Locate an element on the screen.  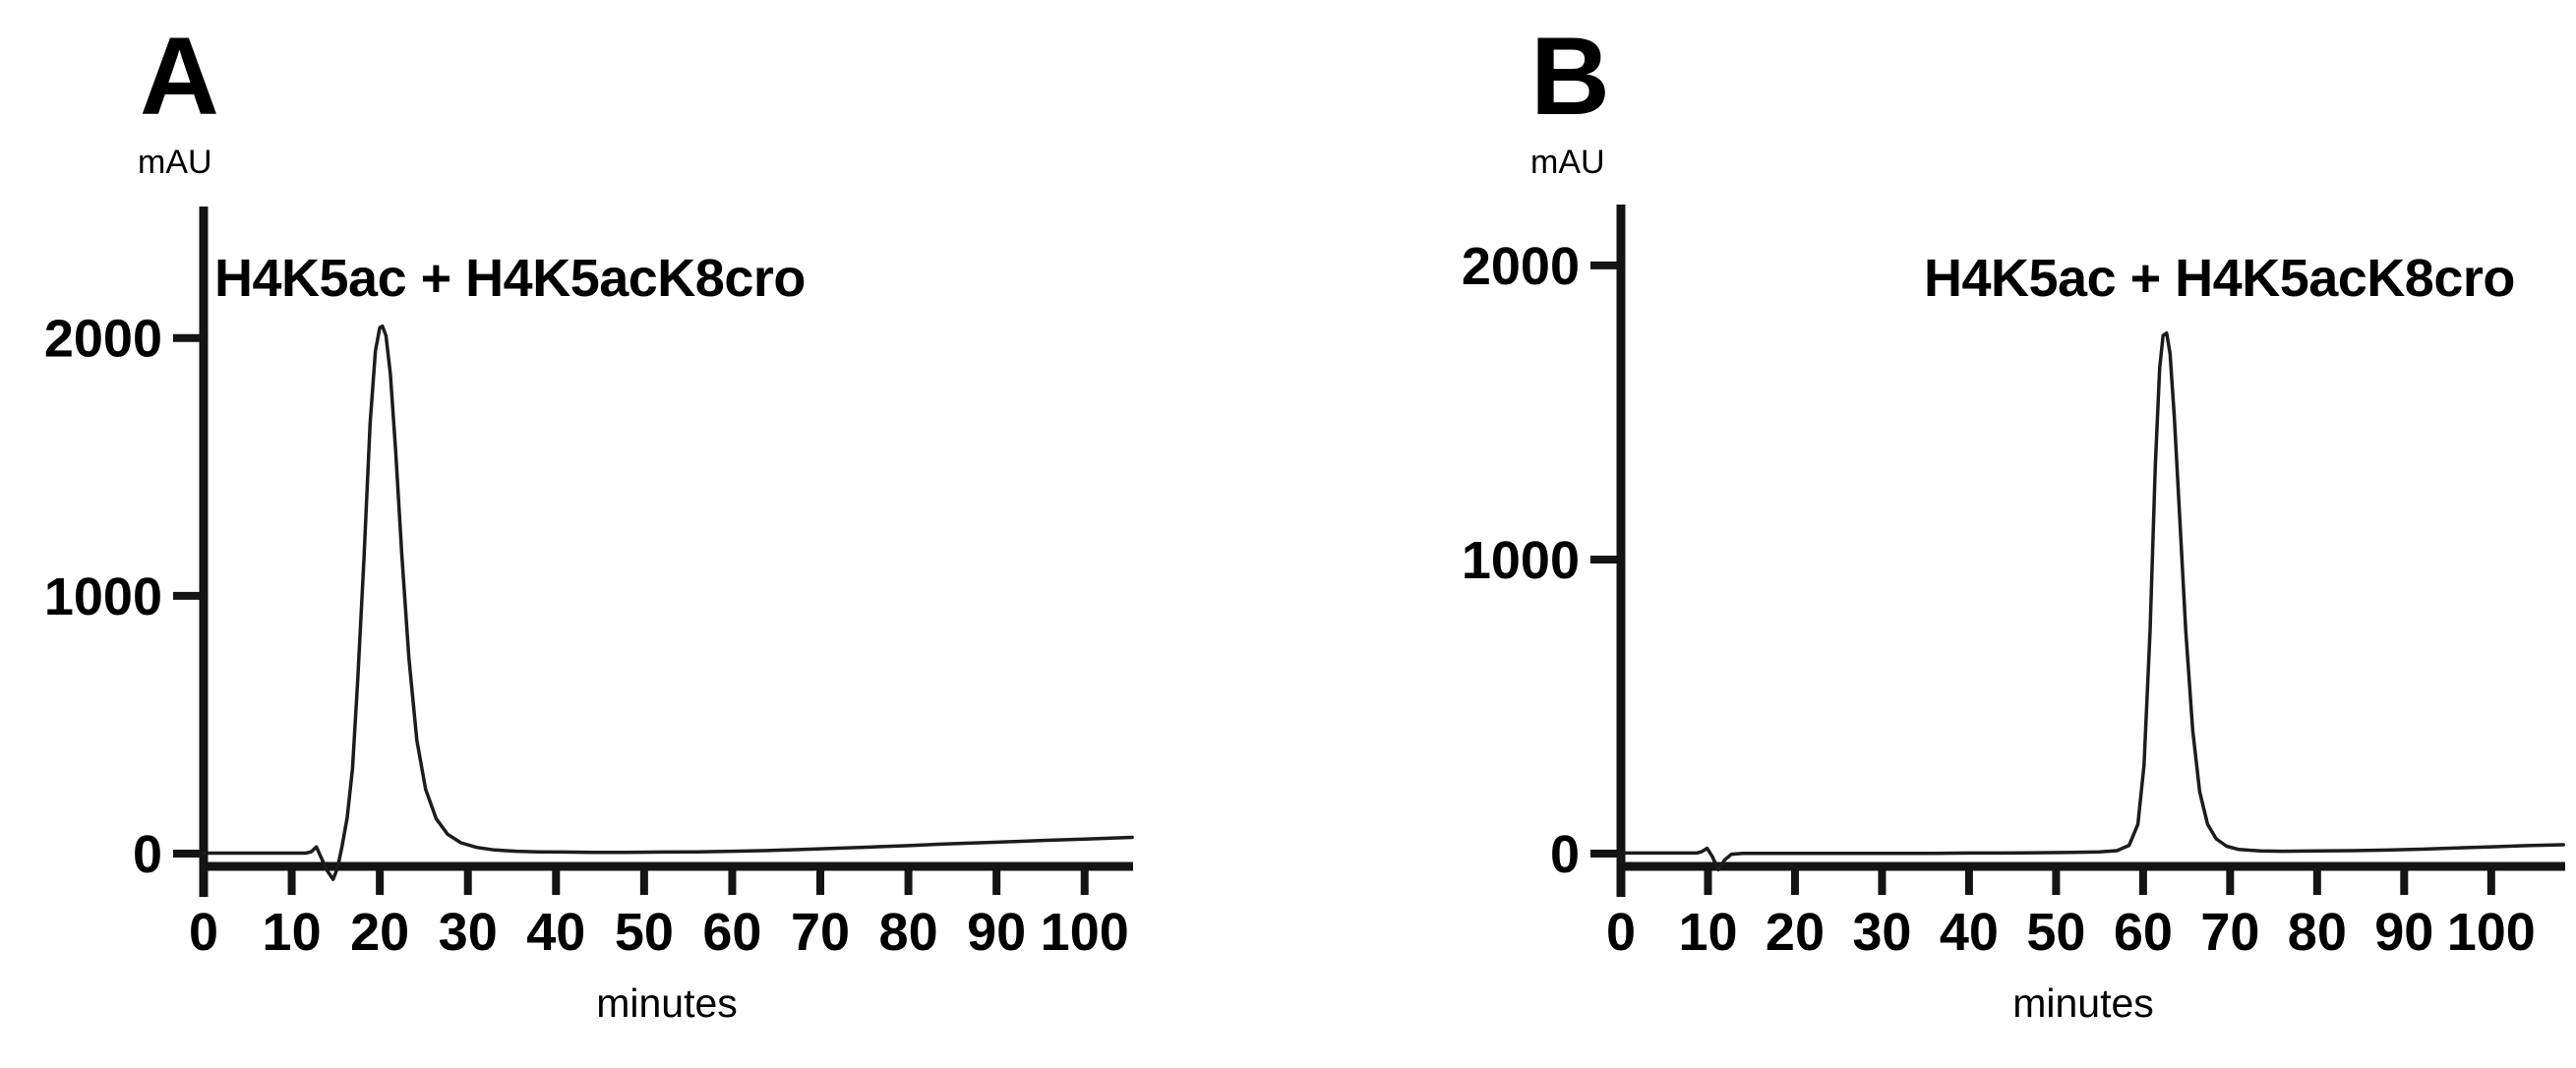
y-tick-label-A-1000: 1000 is located at coordinates (103, 596).